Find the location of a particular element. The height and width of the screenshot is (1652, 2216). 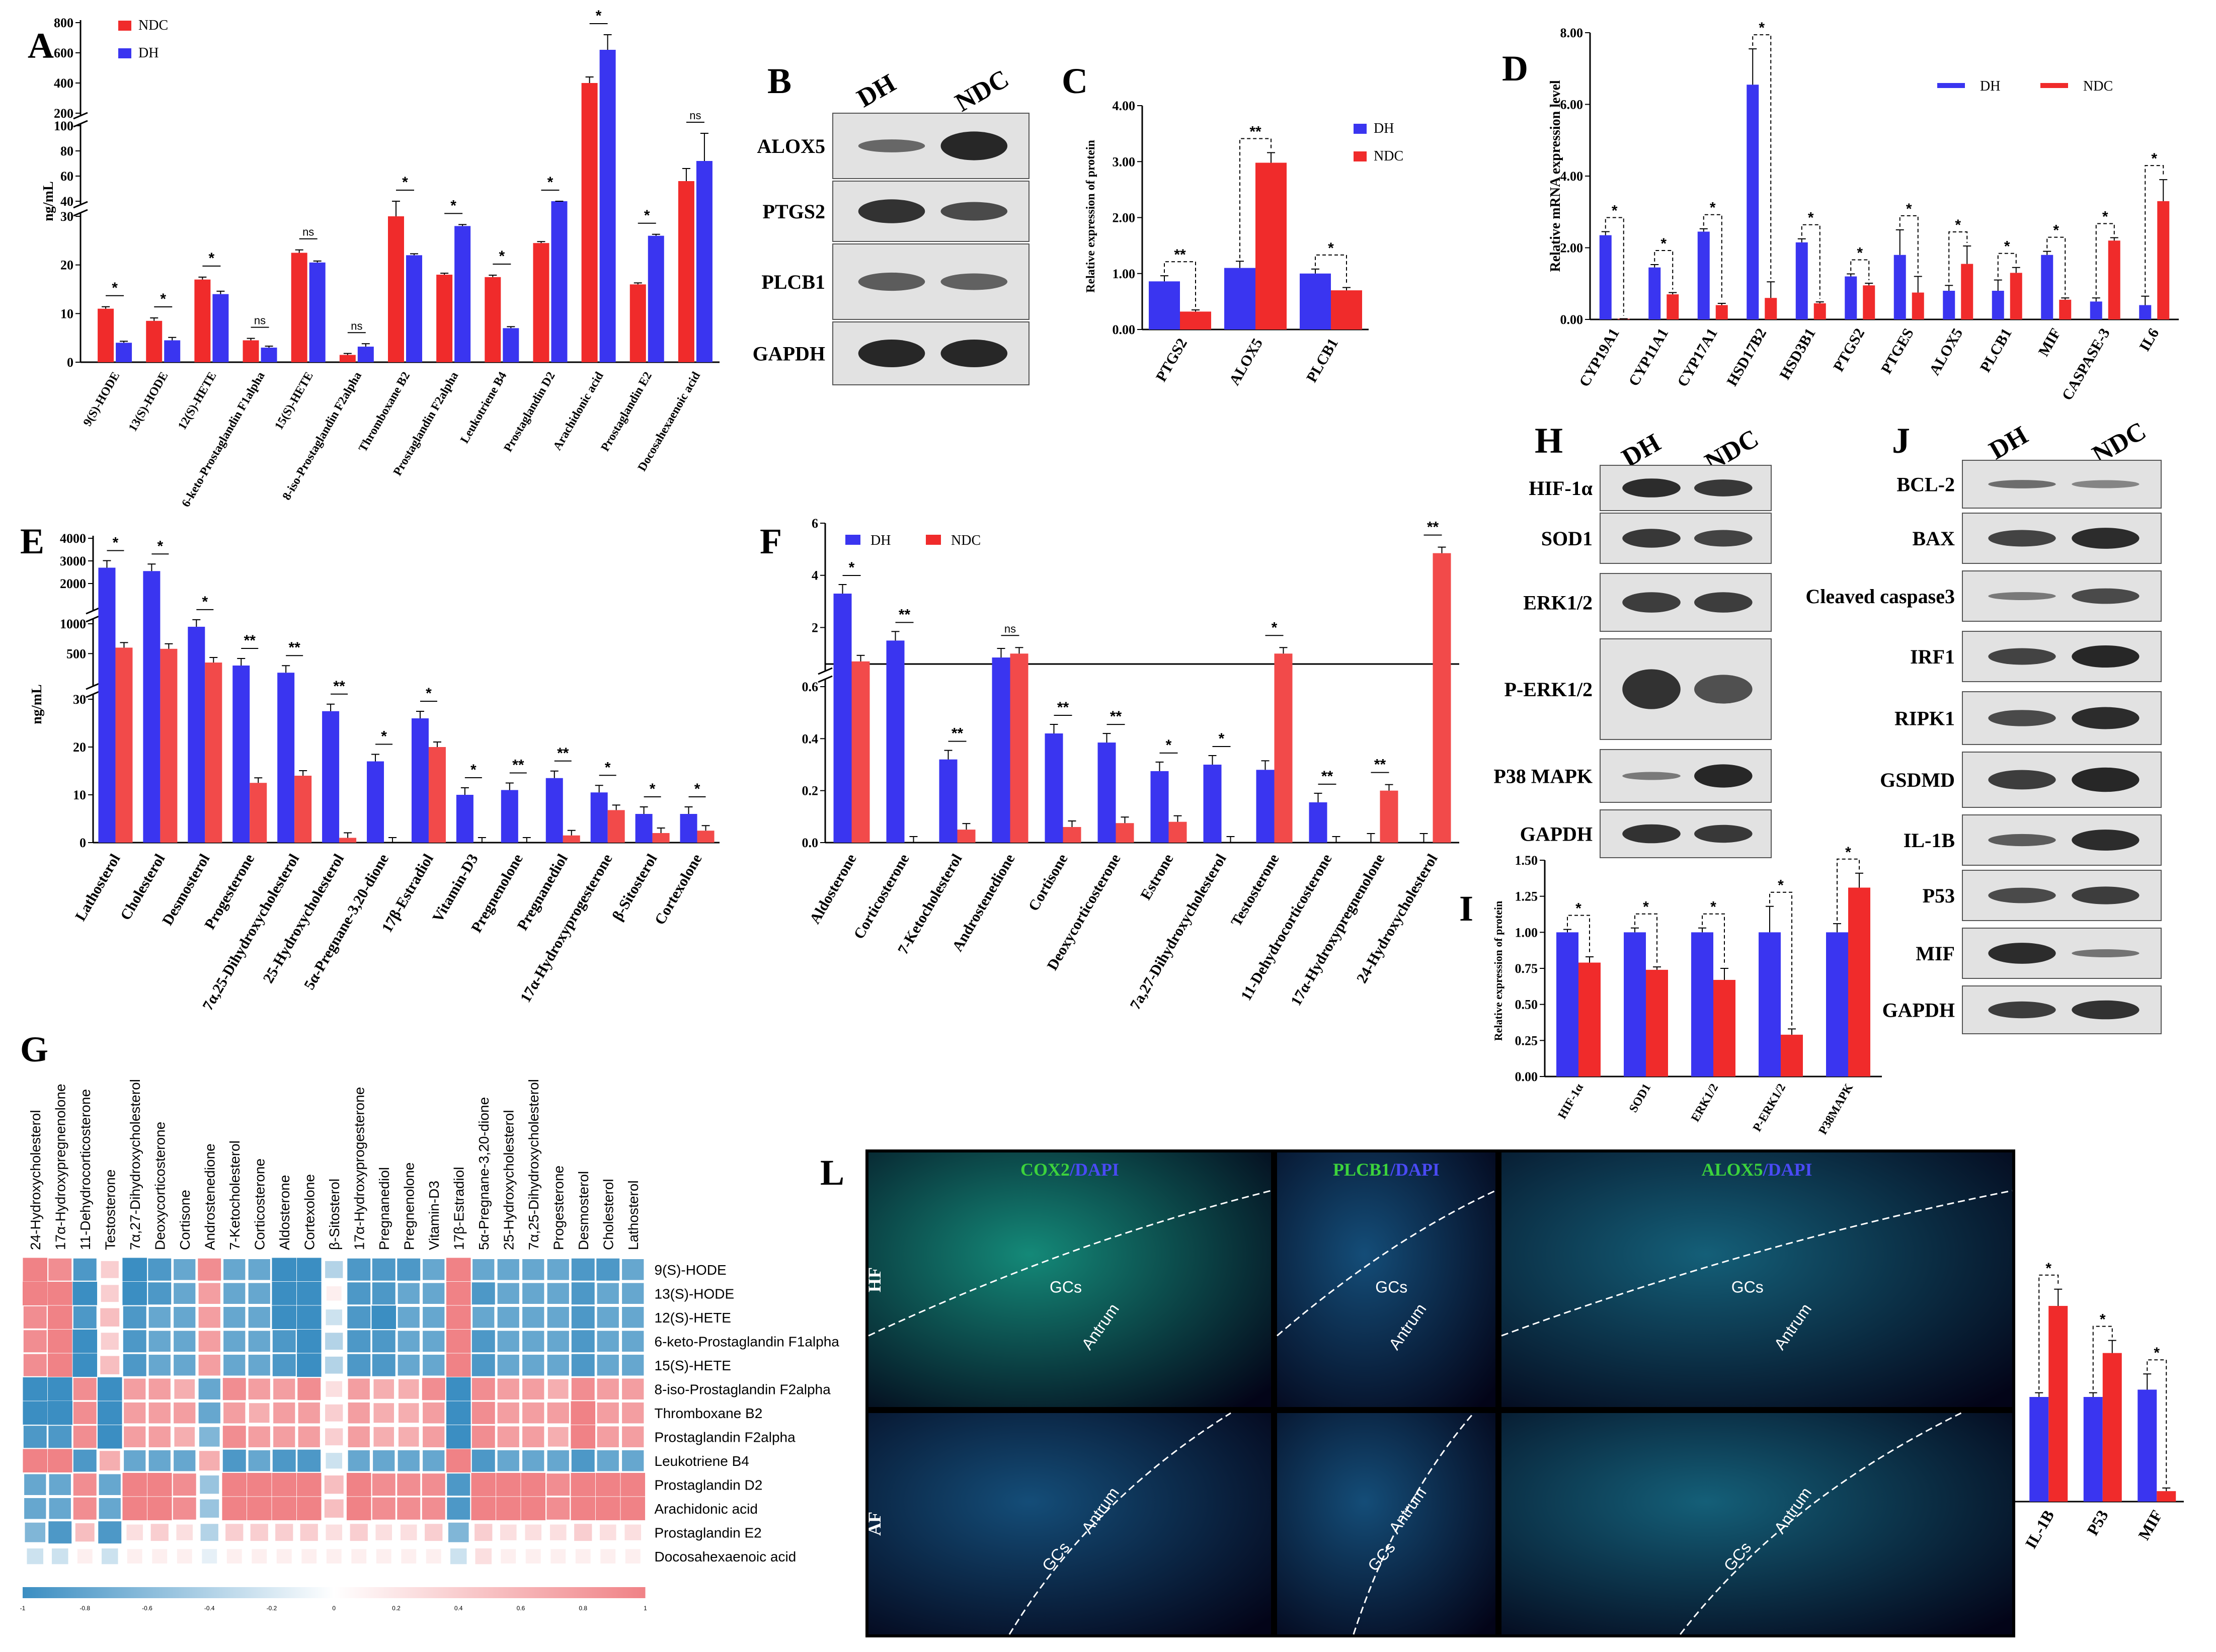

blot-row-label-b: GAPDH is located at coordinates (789, 354).